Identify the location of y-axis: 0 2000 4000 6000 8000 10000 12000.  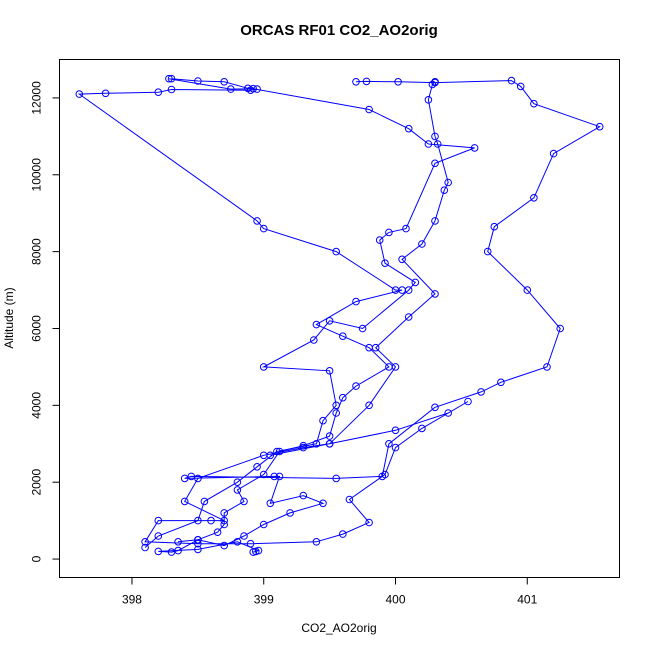
(45, 321).